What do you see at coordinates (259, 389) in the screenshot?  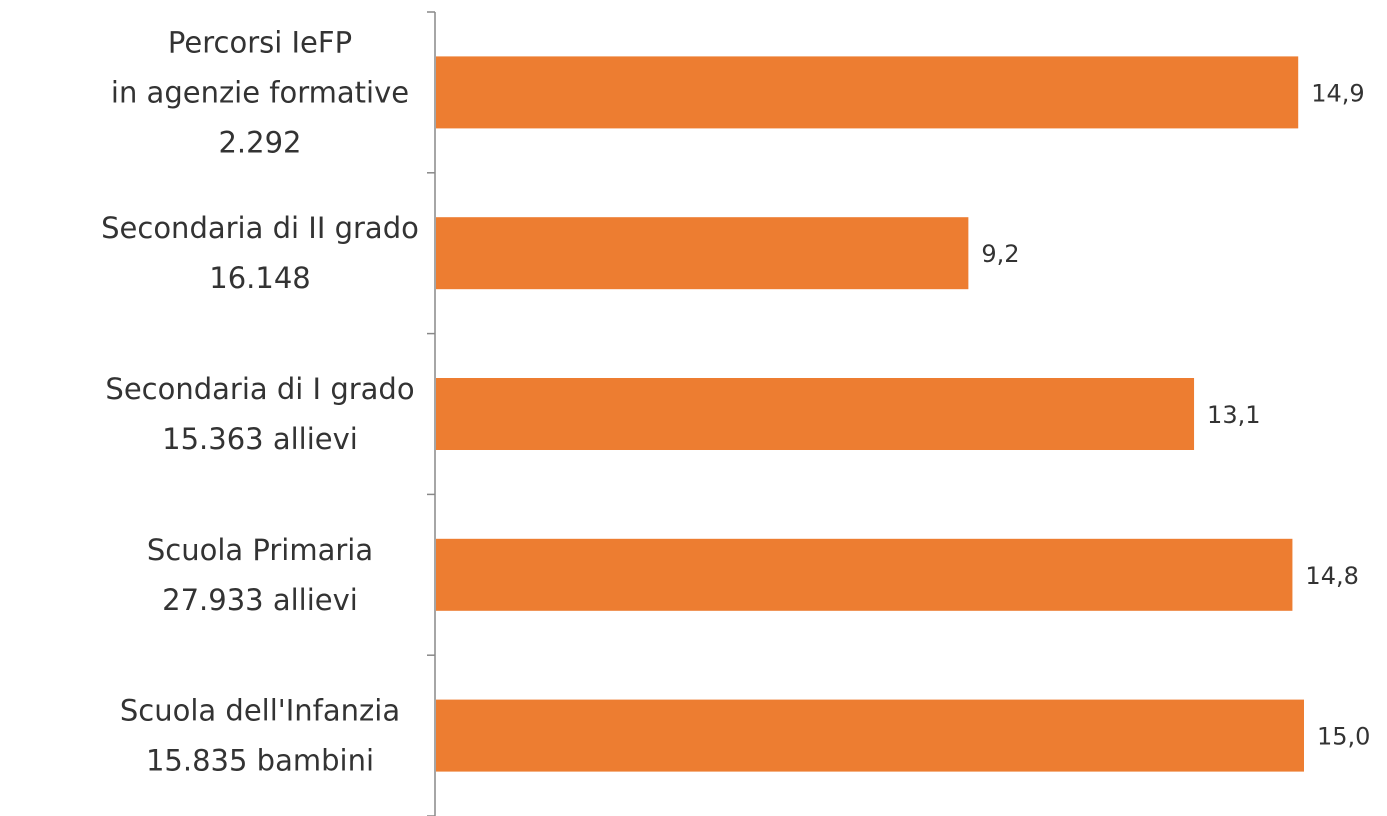 I see `category-label: Secondaria di I grado` at bounding box center [259, 389].